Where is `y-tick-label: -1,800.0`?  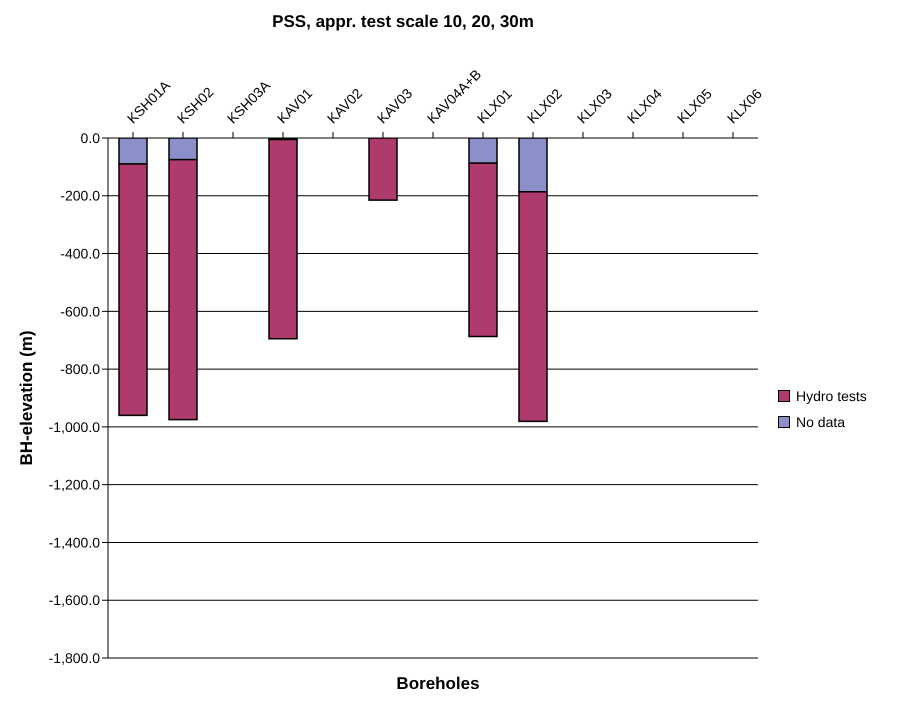 y-tick-label: -1,800.0 is located at coordinates (74, 658).